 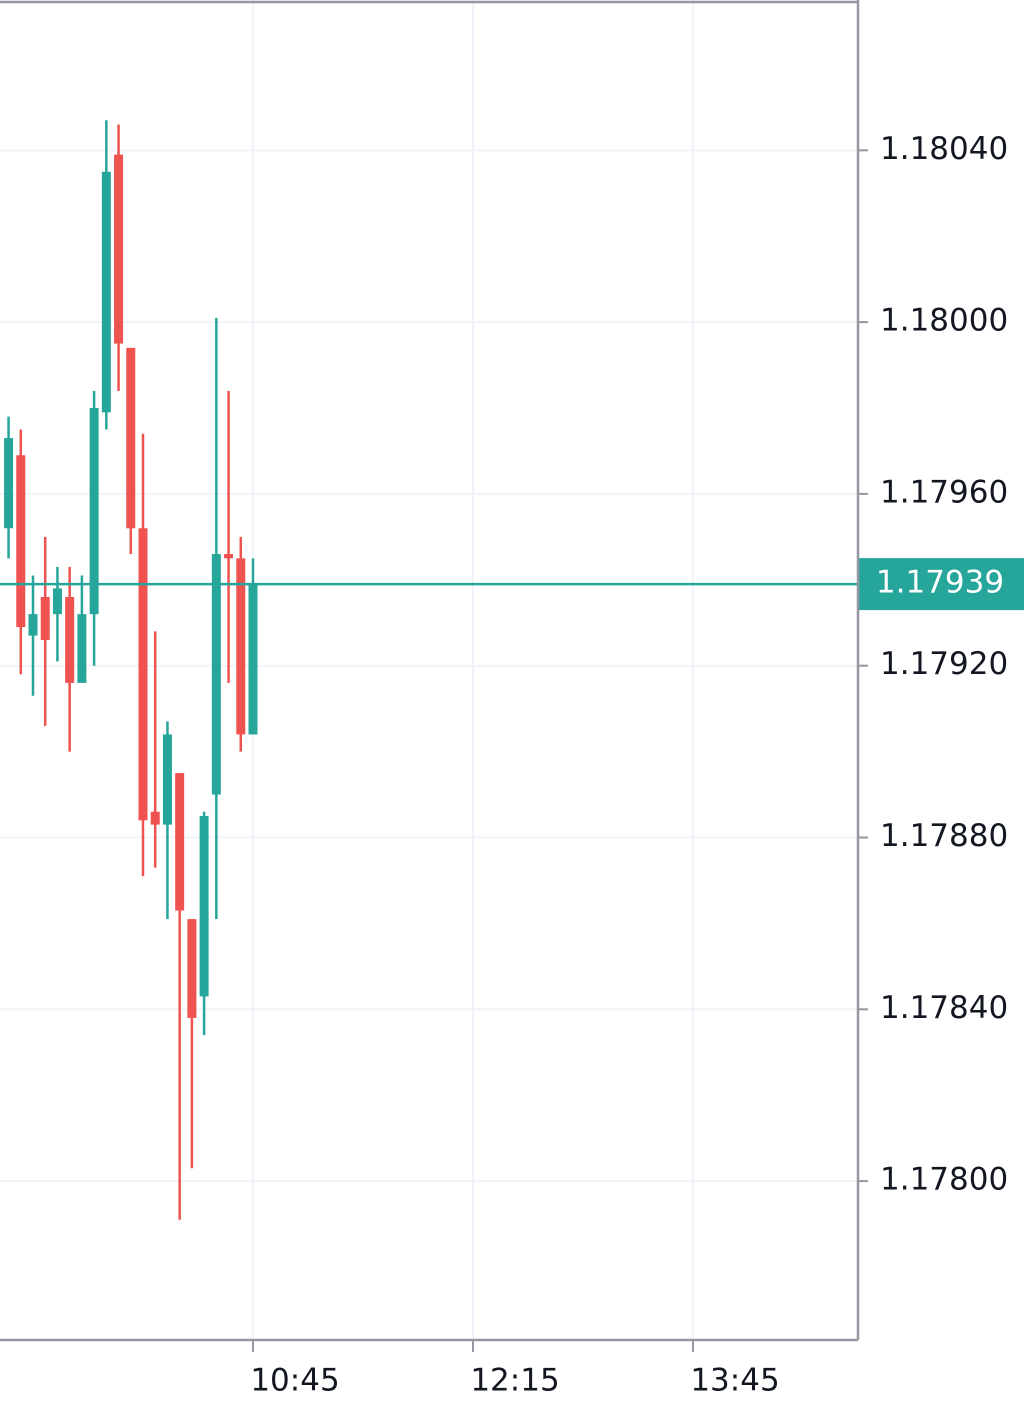 What do you see at coordinates (944, 836) in the screenshot?
I see `y-tick-label: 1.17880` at bounding box center [944, 836].